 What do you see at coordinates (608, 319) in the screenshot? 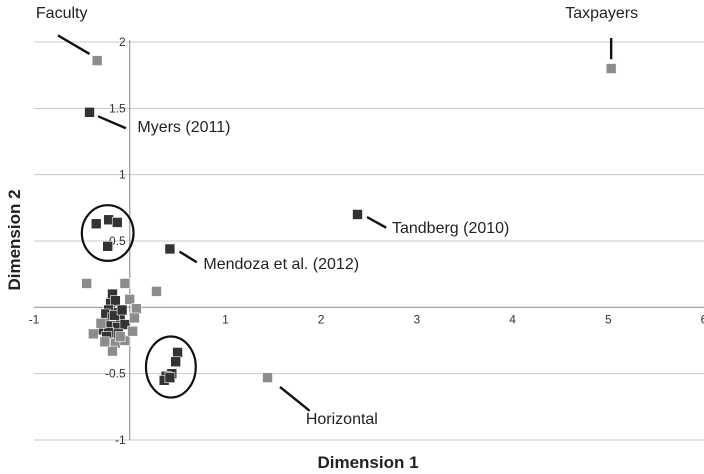
I see `x-tick-label-6: 5` at bounding box center [608, 319].